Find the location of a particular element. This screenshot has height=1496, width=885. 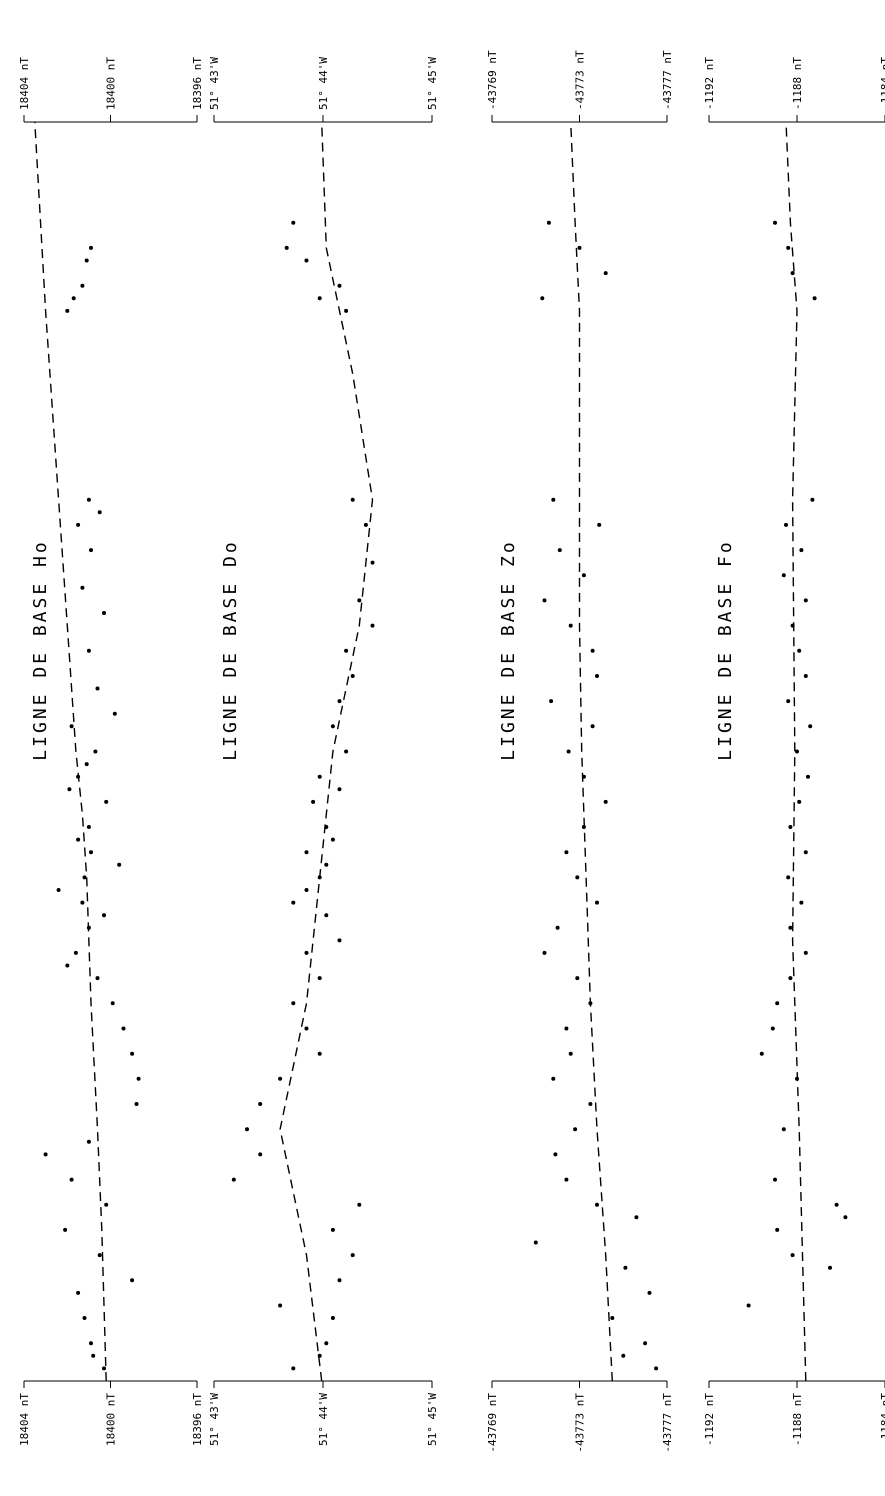

bottom-tick-label-3-1: -1188 nT is located at coordinates (797, 1419).